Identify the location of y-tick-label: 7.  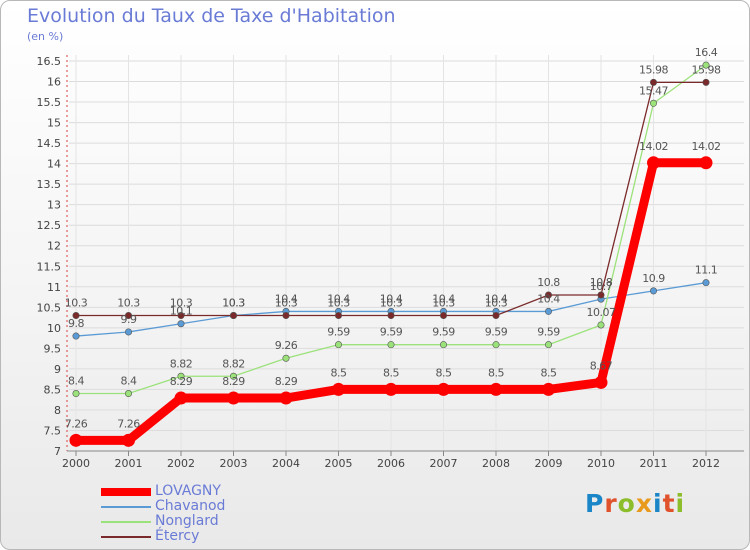
(57, 451).